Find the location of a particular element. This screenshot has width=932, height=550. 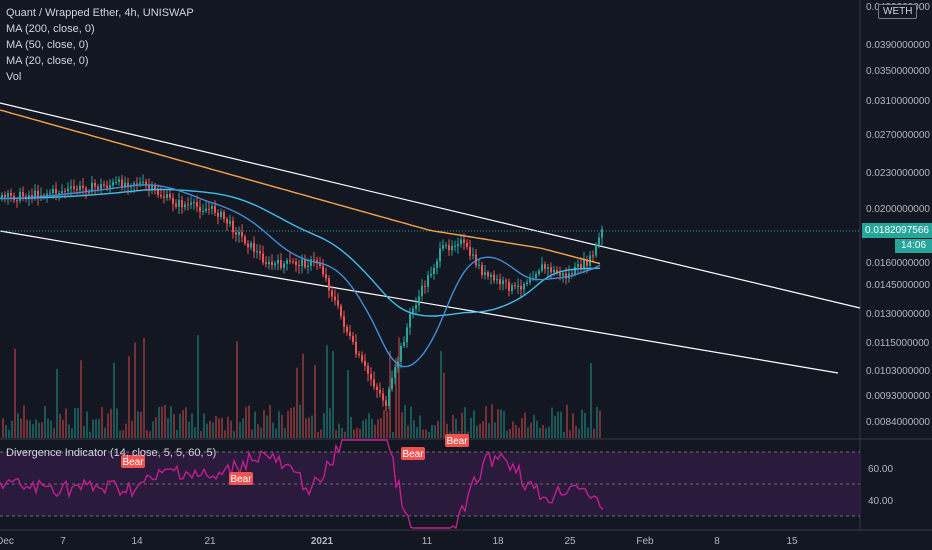

quote-currency-badge: WETH is located at coordinates (898, 11).